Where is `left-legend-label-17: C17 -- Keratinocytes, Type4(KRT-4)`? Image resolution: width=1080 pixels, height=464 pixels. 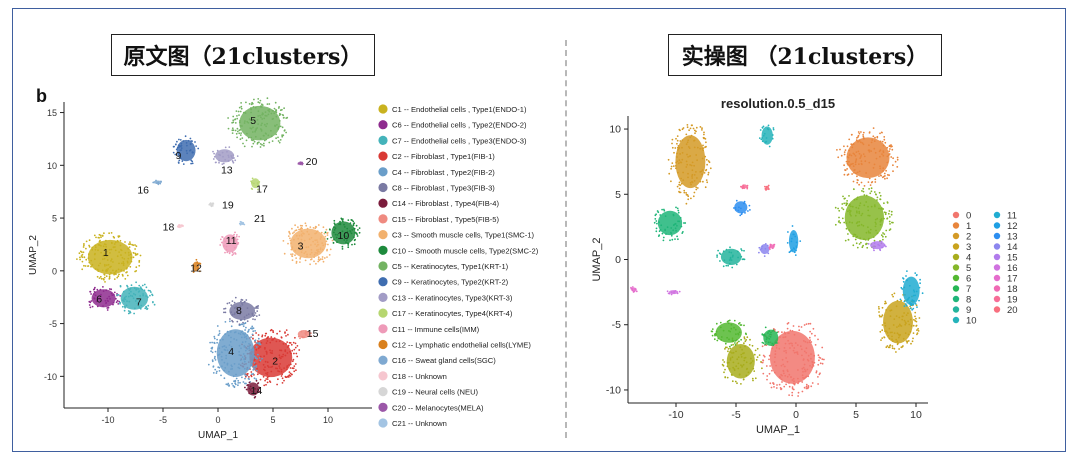 left-legend-label-17: C17 -- Keratinocytes, Type4(KRT-4) is located at coordinates (452, 313).